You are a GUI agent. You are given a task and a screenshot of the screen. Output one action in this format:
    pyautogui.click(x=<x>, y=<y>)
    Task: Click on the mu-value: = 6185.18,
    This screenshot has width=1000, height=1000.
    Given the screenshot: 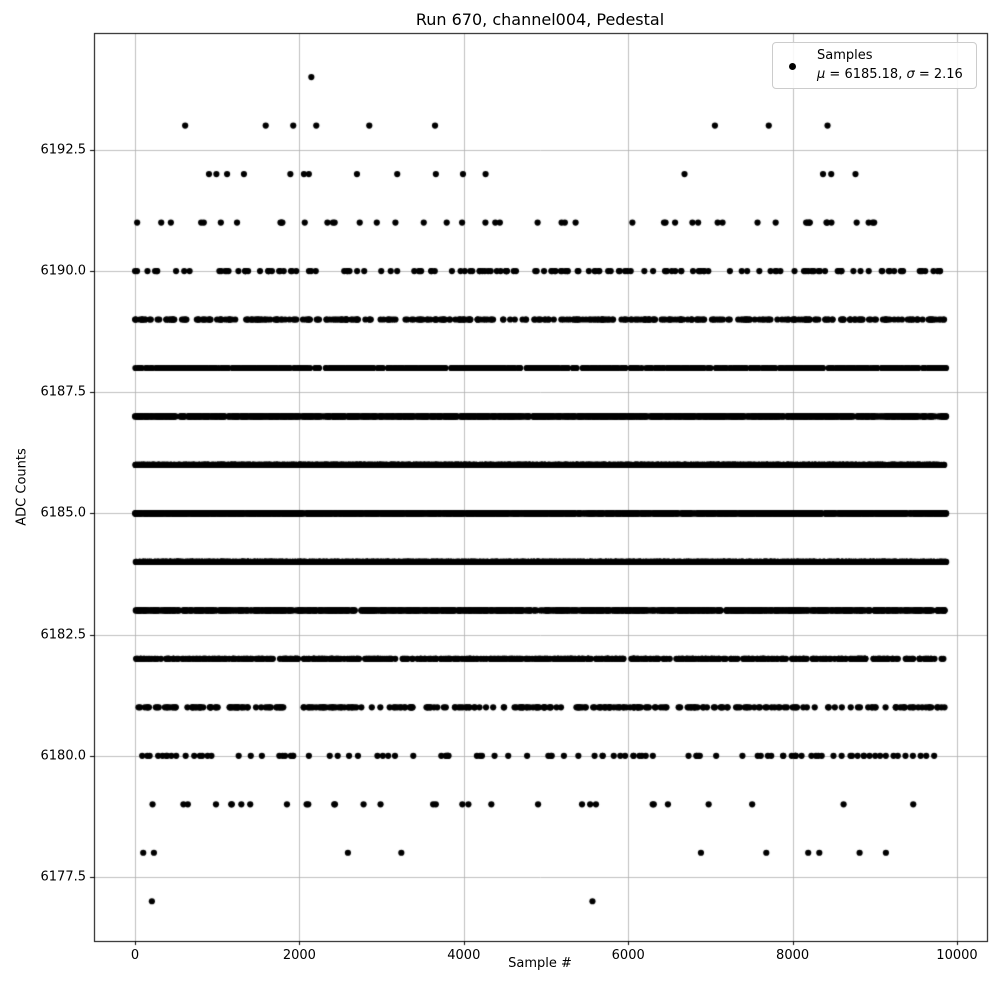 What is the action you would take?
    pyautogui.click(x=866, y=74)
    